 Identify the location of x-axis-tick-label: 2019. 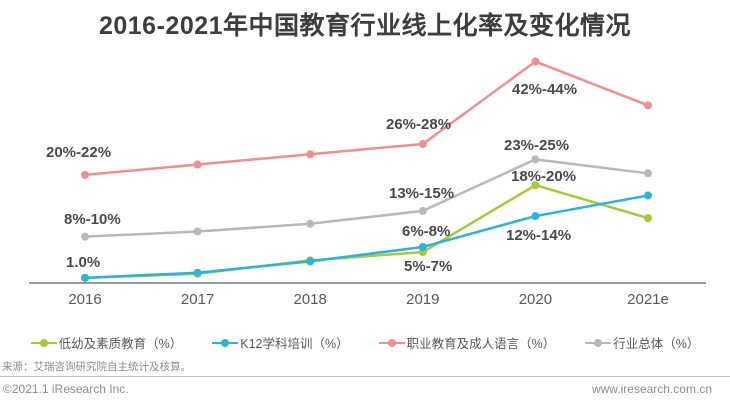
(423, 299).